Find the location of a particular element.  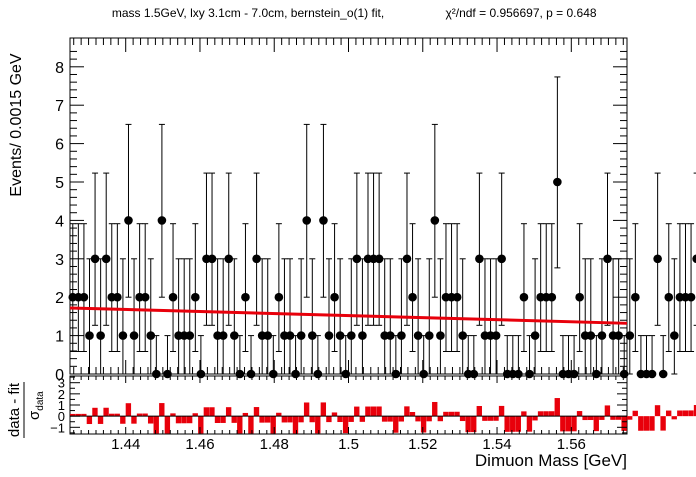

res-y-tick-label: 0 is located at coordinates (61, 416).